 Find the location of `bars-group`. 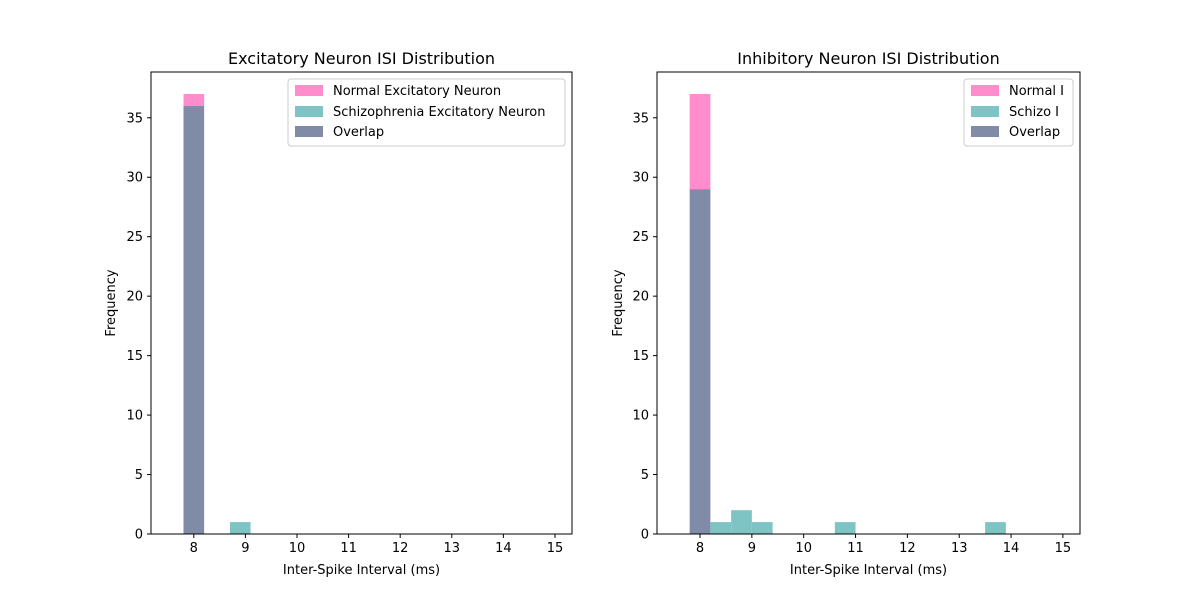

bars-group is located at coordinates (217, 314).